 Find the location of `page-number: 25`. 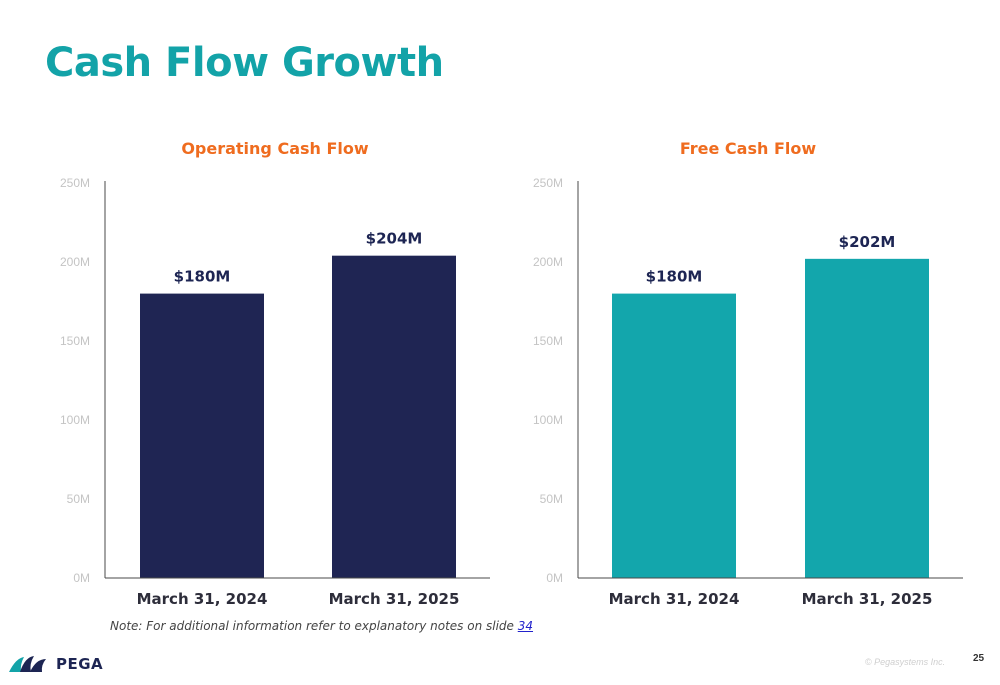

page-number: 25 is located at coordinates (979, 658).